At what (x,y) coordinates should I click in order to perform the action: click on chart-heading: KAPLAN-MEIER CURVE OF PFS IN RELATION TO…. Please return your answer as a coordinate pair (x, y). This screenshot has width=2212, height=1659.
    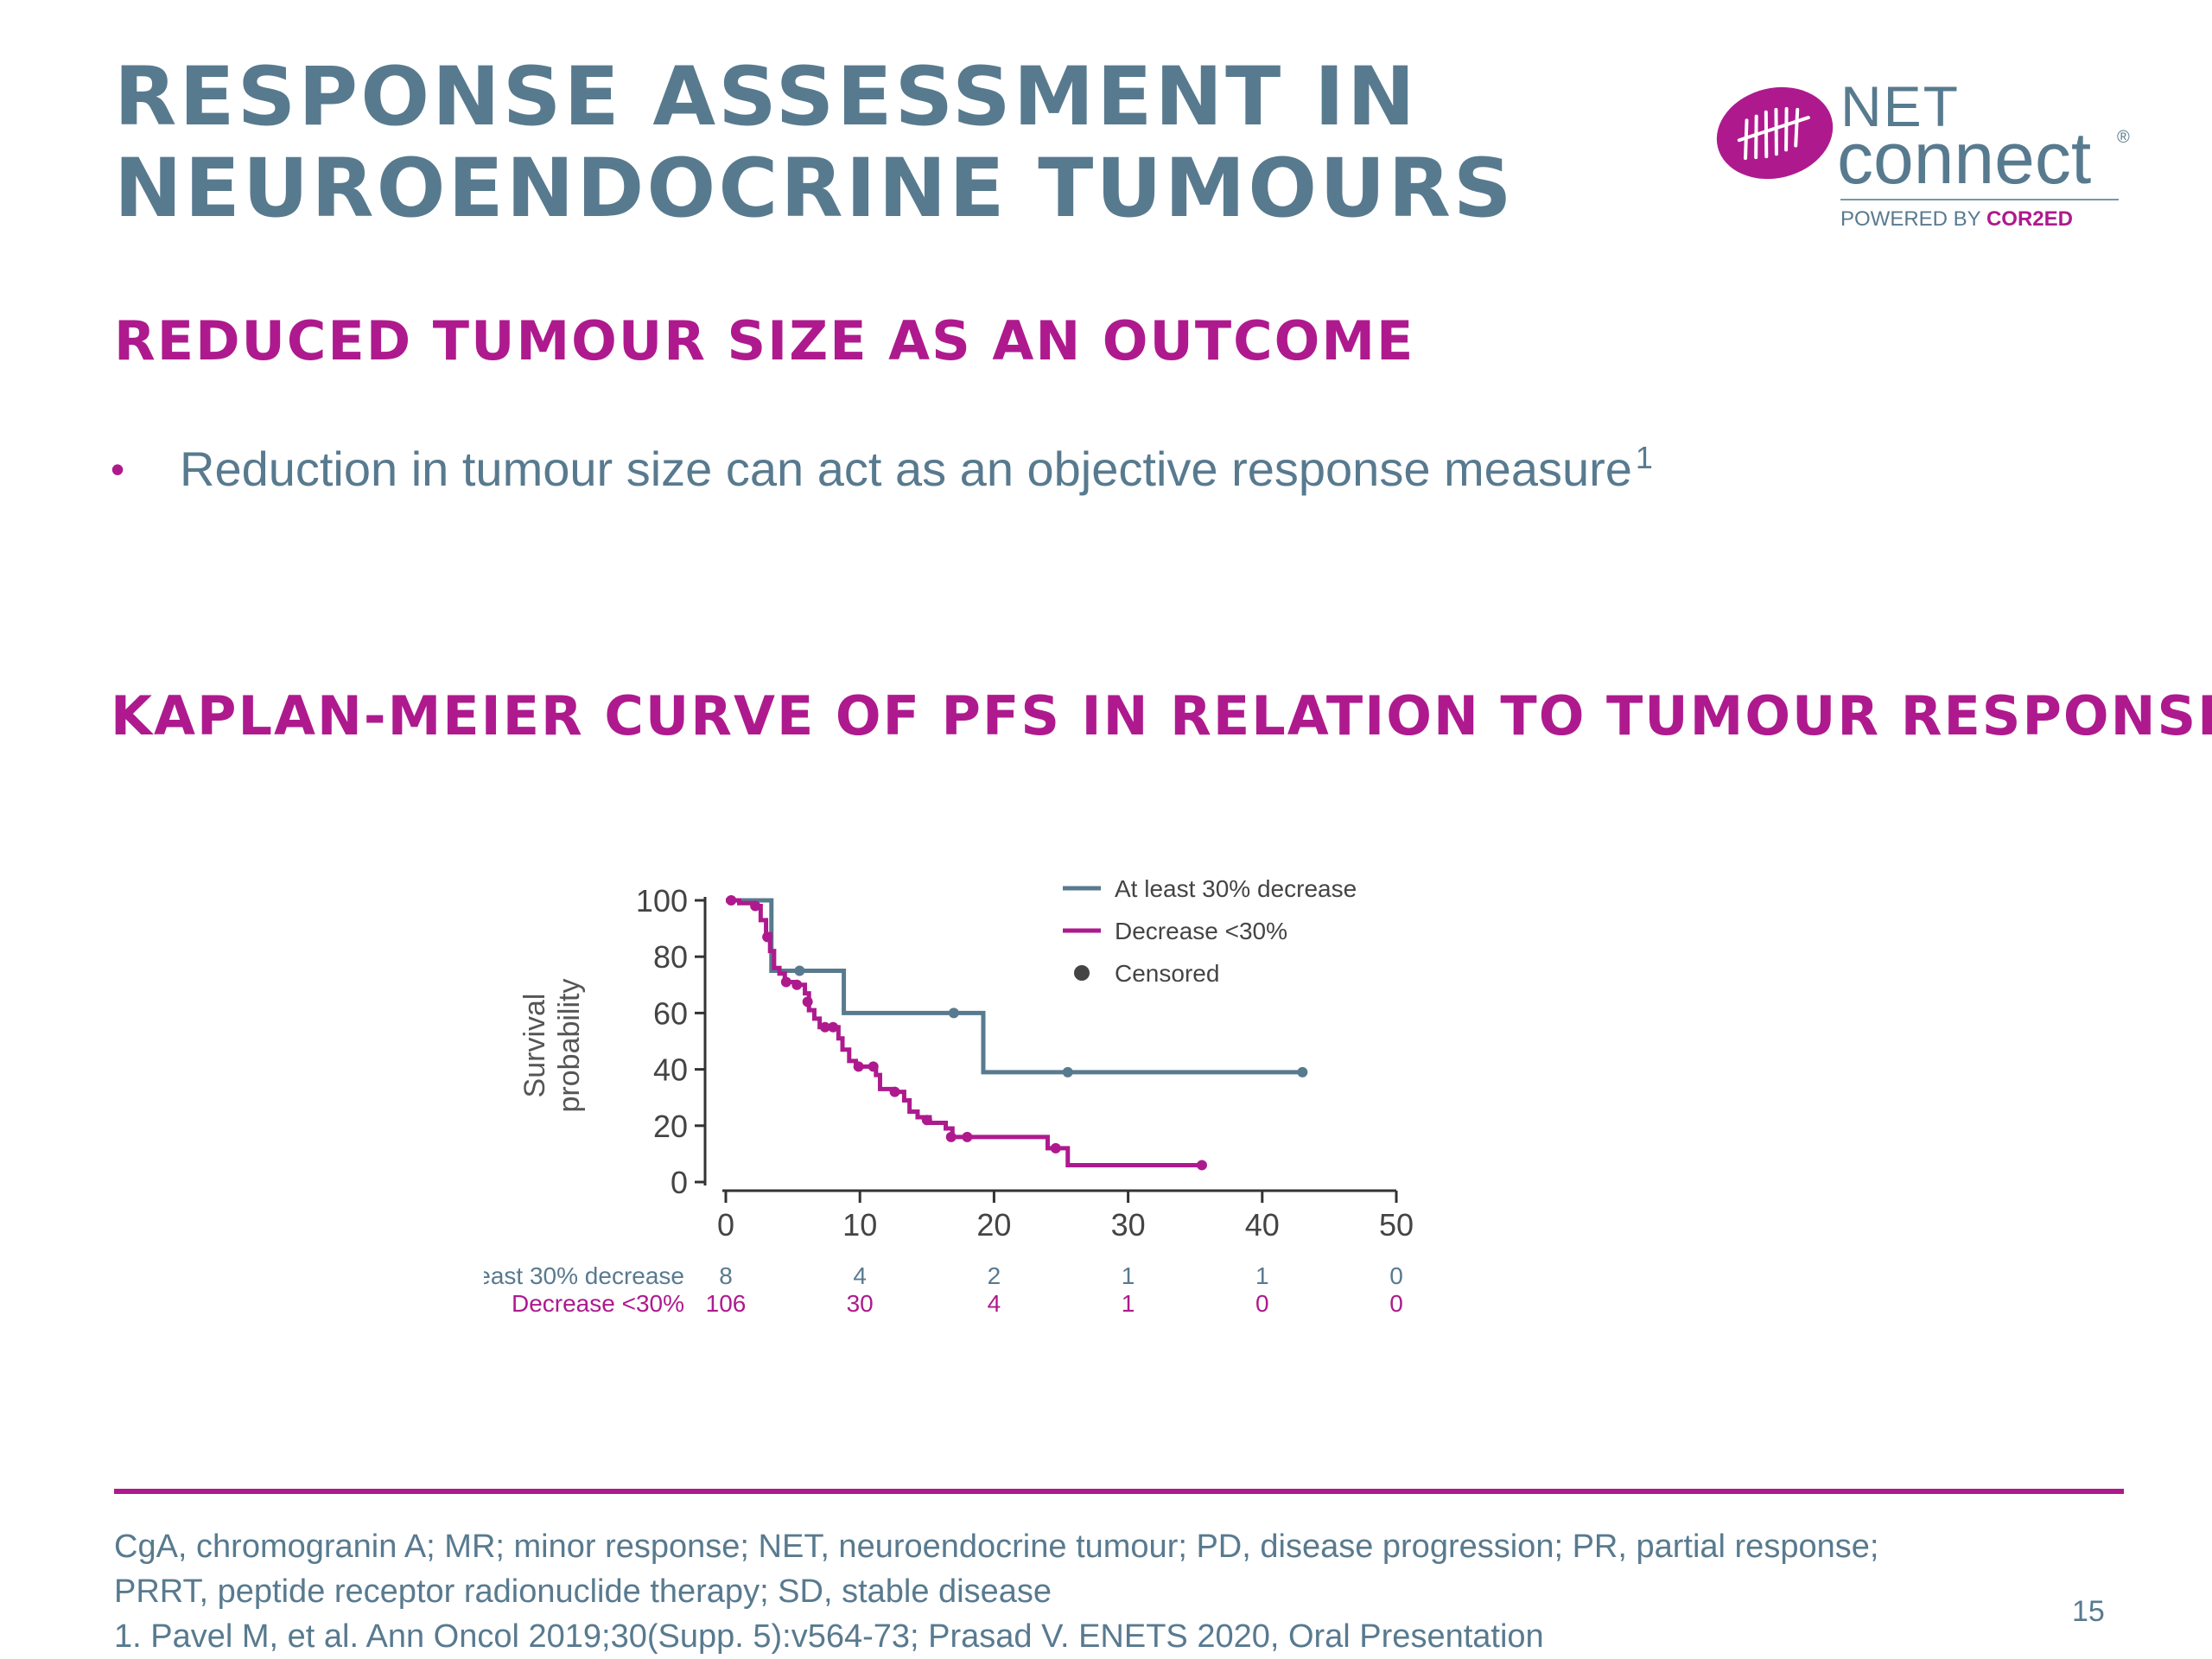
    Looking at the image, I should click on (1161, 715).